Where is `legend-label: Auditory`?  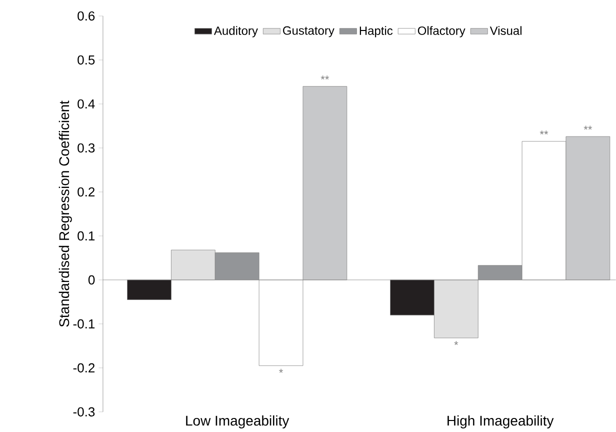
legend-label: Auditory is located at coordinates (236, 32).